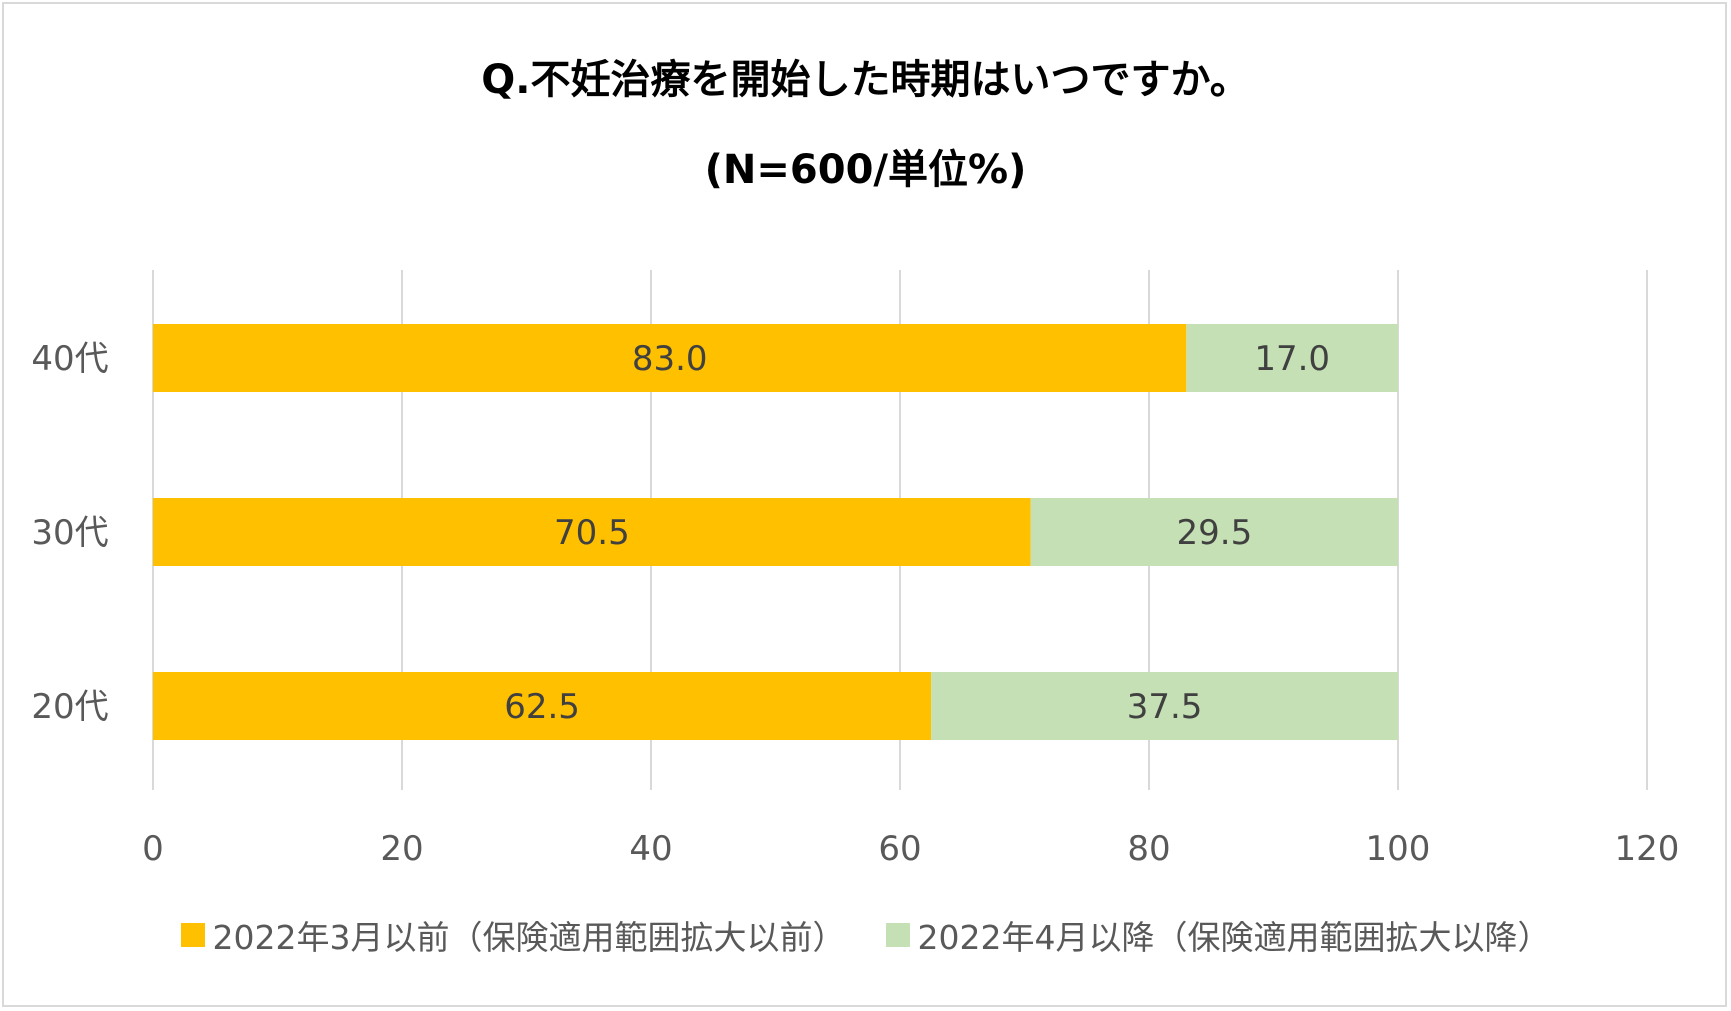 The width and height of the screenshot is (1731, 1011). What do you see at coordinates (1647, 849) in the screenshot?
I see `x-tick-label-120: 120` at bounding box center [1647, 849].